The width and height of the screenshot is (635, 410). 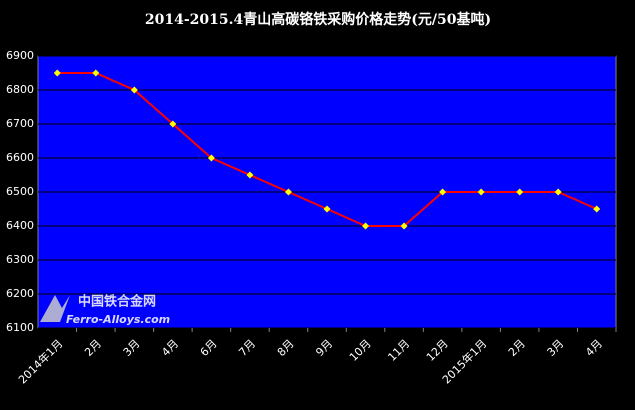 I want to click on y-tick-label: 6100, so click(x=20, y=327).